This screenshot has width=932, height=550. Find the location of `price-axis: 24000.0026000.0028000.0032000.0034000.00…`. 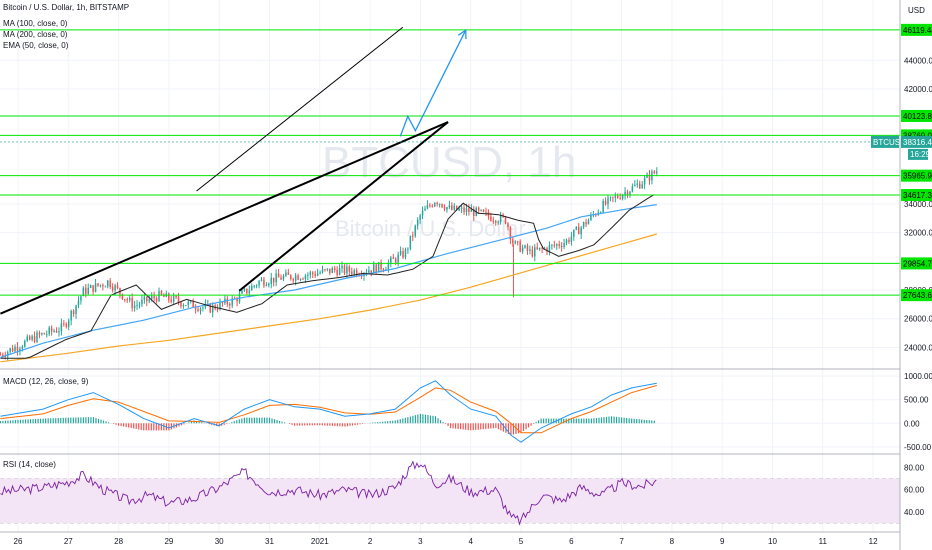

price-axis: 24000.0026000.0028000.0032000.0034000.00… is located at coordinates (901, 270).